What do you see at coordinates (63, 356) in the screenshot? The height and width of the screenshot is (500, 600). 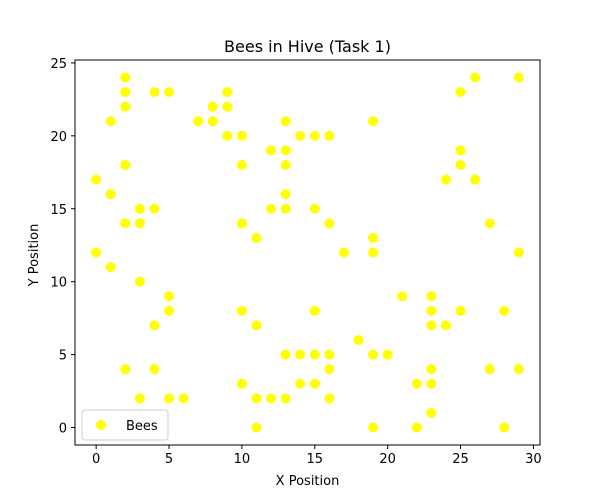 I see `y-tick-label: 5` at bounding box center [63, 356].